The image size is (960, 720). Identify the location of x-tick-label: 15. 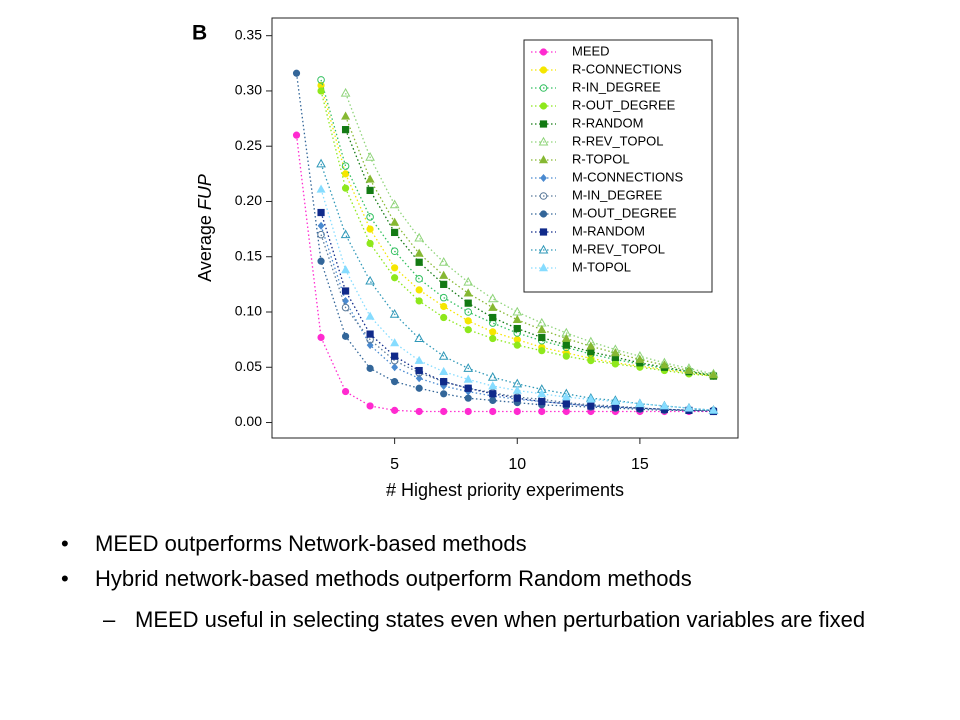
(640, 464).